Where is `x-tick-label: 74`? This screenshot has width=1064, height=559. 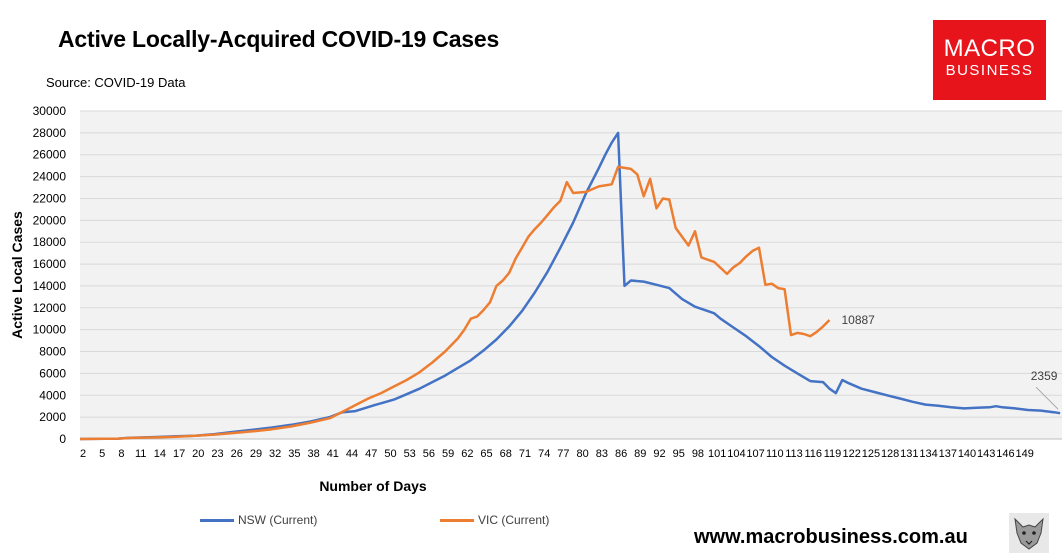
x-tick-label: 74 is located at coordinates (544, 454).